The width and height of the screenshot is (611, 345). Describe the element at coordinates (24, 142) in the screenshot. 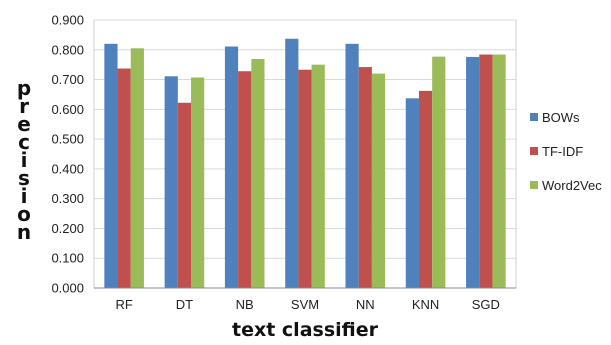

I see `y-axis-title-letter: c` at that location.